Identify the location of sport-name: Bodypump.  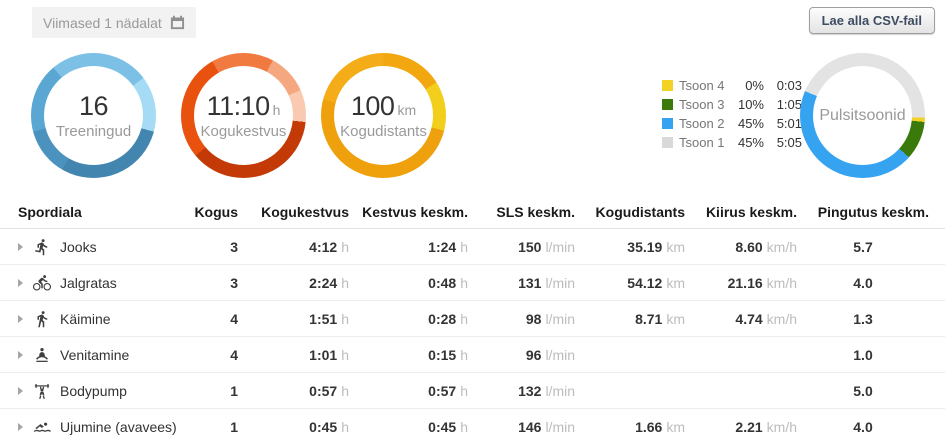
(93, 390).